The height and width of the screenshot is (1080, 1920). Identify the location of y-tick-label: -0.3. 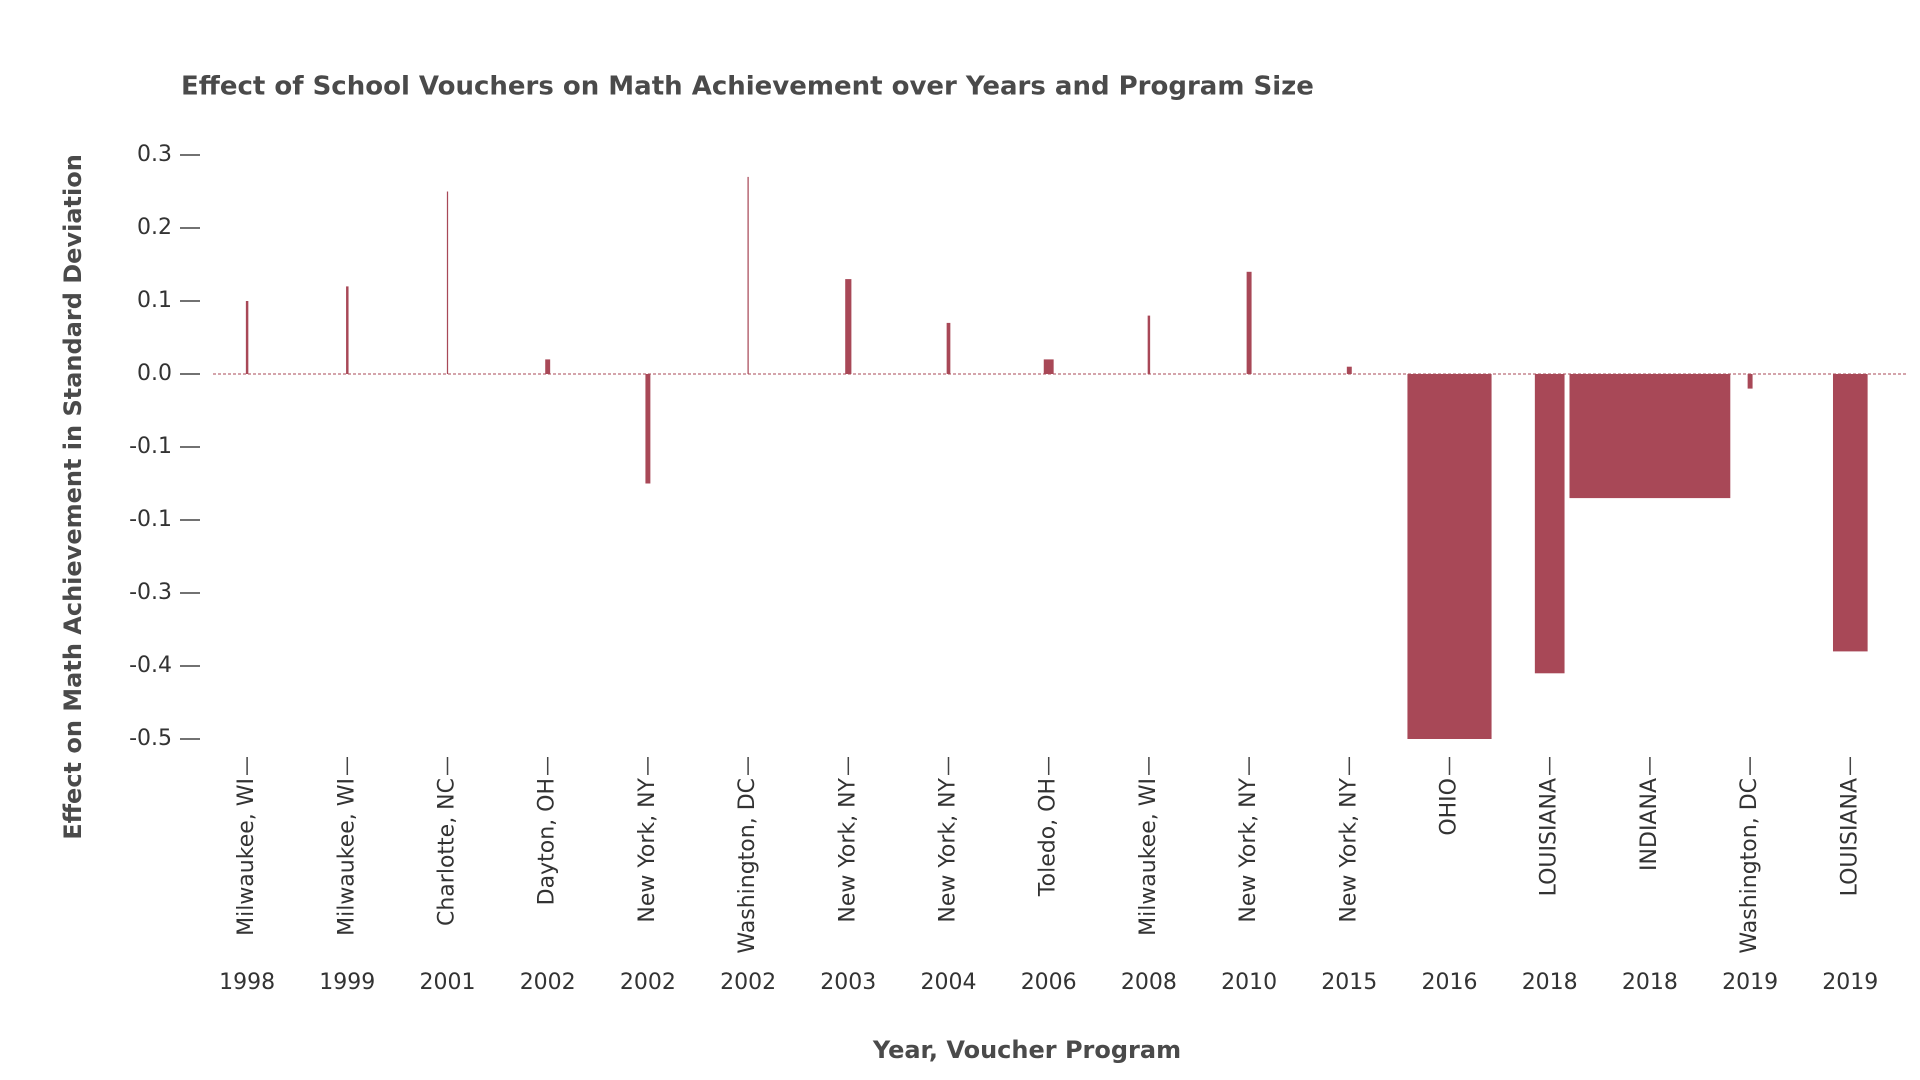
(150, 592).